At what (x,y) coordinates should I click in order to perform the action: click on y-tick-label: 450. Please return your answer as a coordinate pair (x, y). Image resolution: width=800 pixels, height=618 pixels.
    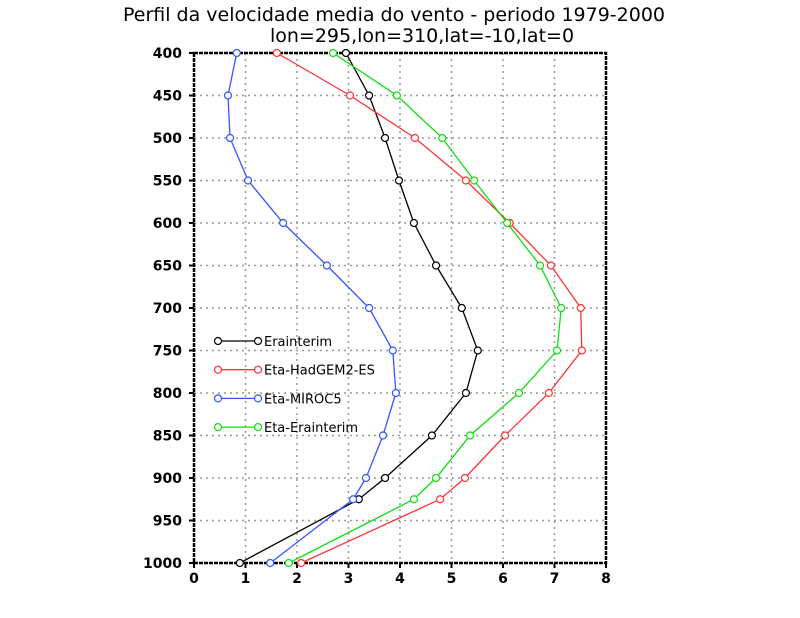
    Looking at the image, I should click on (167, 97).